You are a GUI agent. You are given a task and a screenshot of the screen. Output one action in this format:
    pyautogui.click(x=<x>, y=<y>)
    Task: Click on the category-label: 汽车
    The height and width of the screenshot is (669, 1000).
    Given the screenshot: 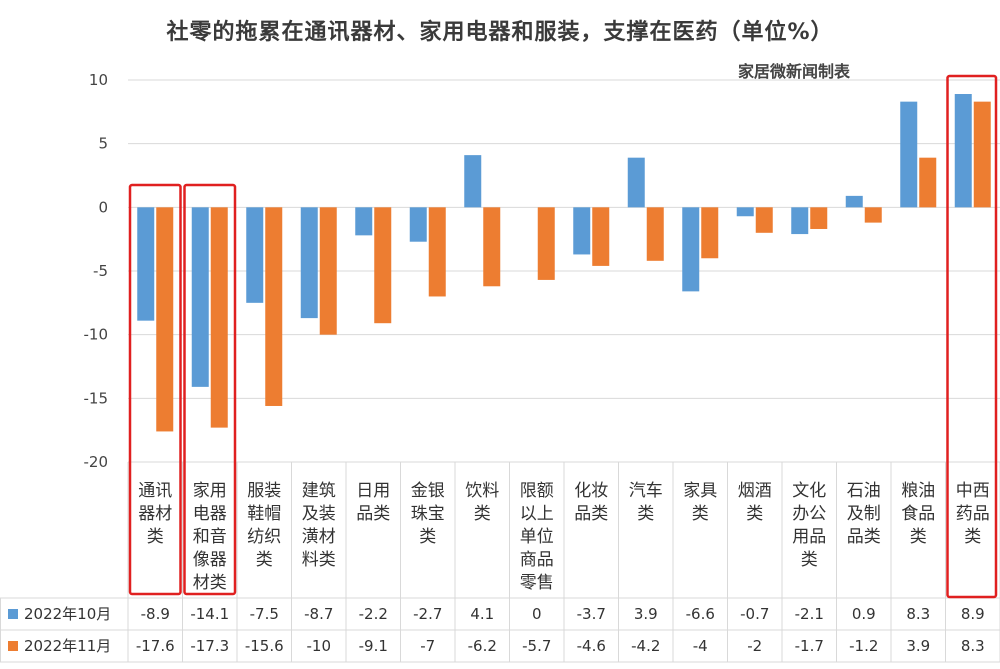 What is the action you would take?
    pyautogui.click(x=646, y=491)
    